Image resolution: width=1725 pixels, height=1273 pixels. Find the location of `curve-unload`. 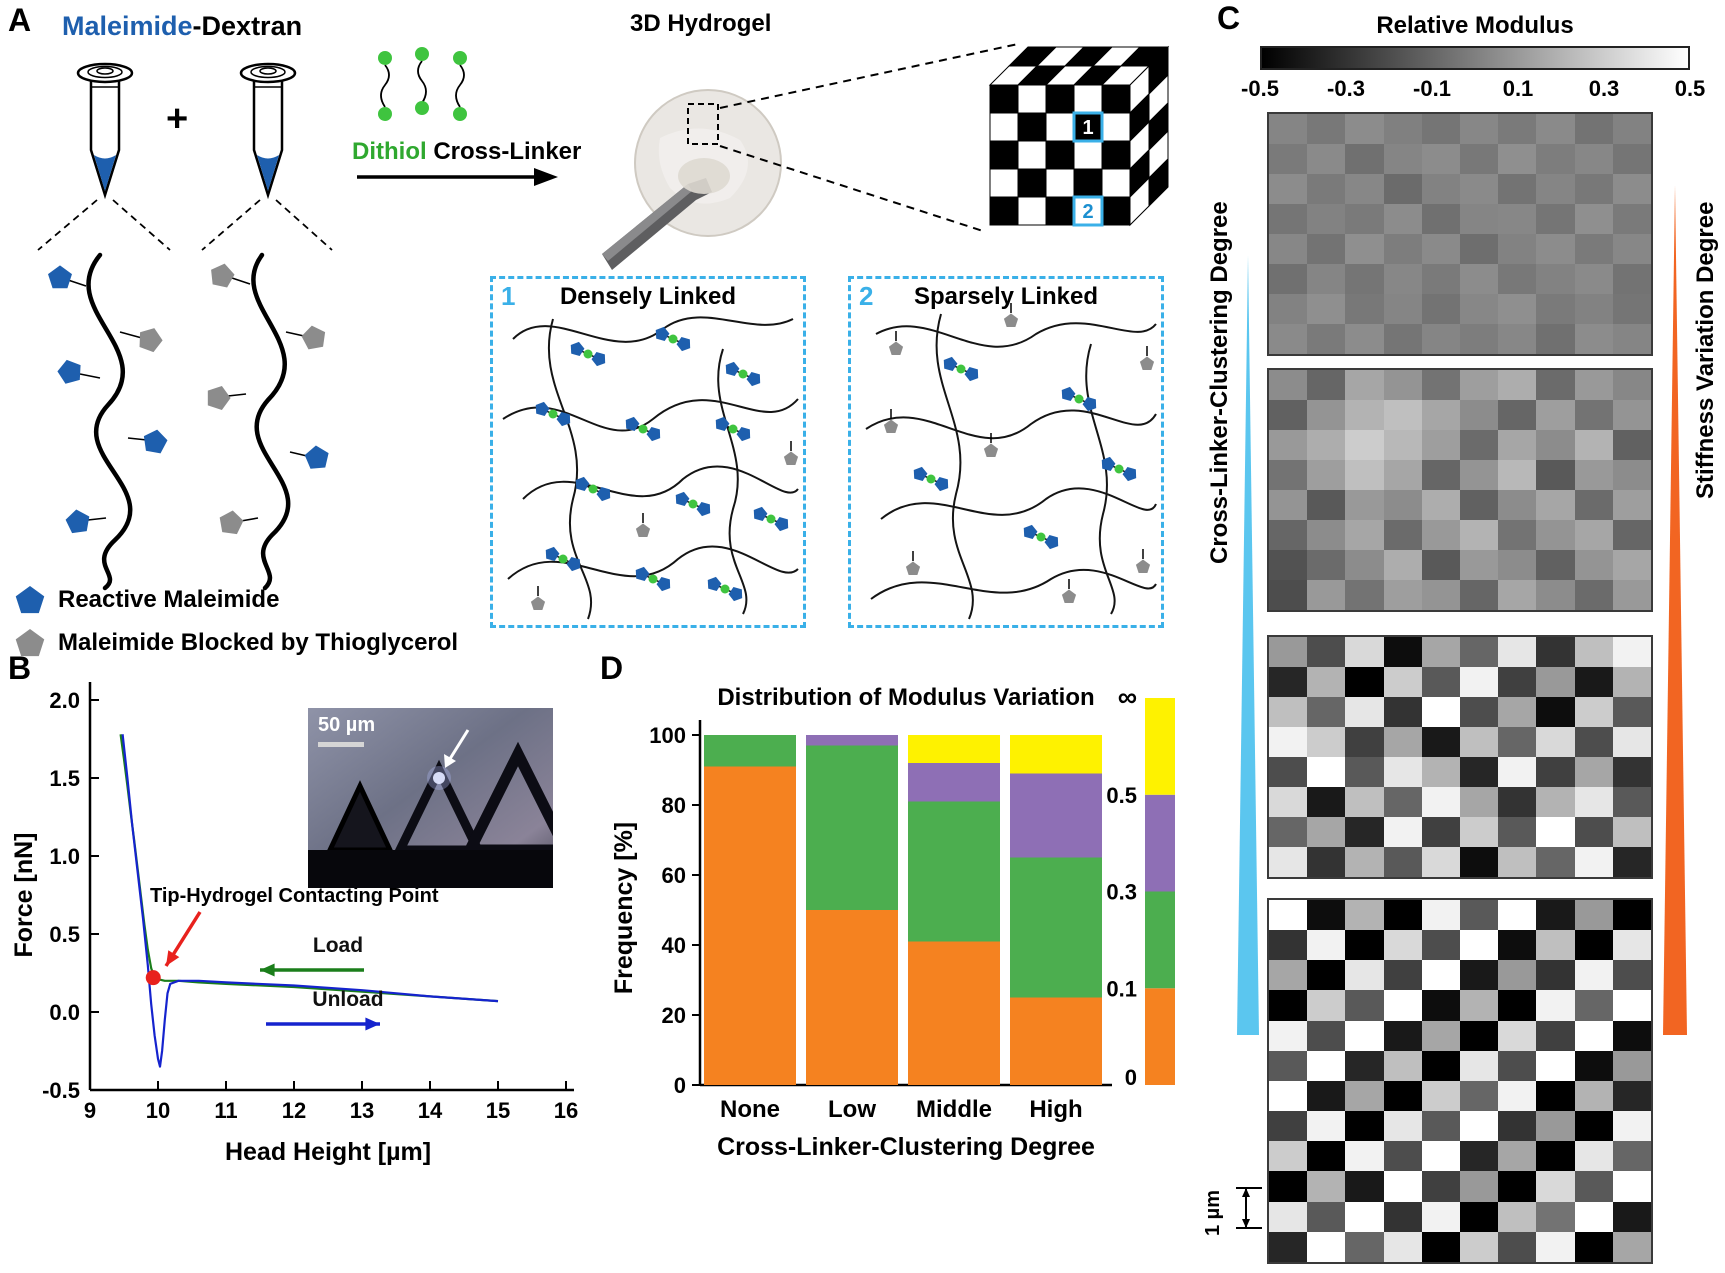

curve-unload is located at coordinates (310, 901).